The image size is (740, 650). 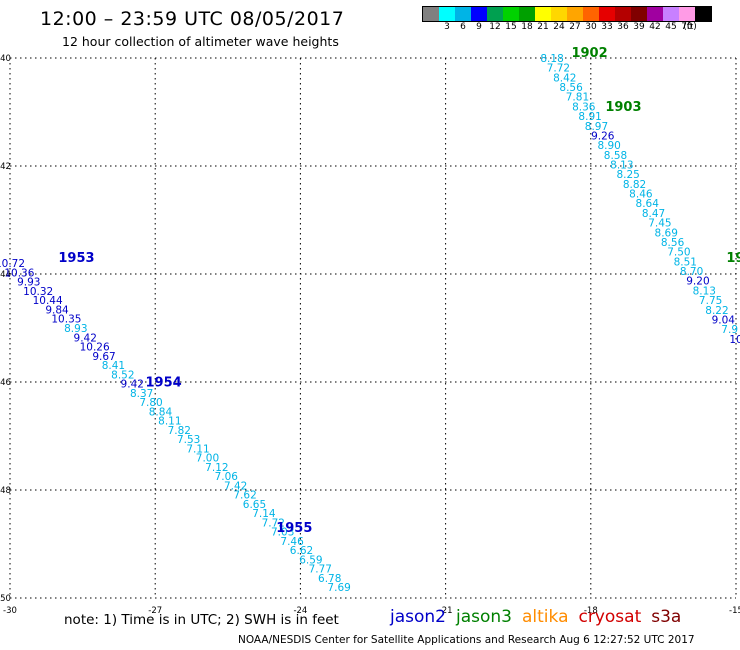 I want to click on scale-tick-label: 12, so click(x=495, y=27).